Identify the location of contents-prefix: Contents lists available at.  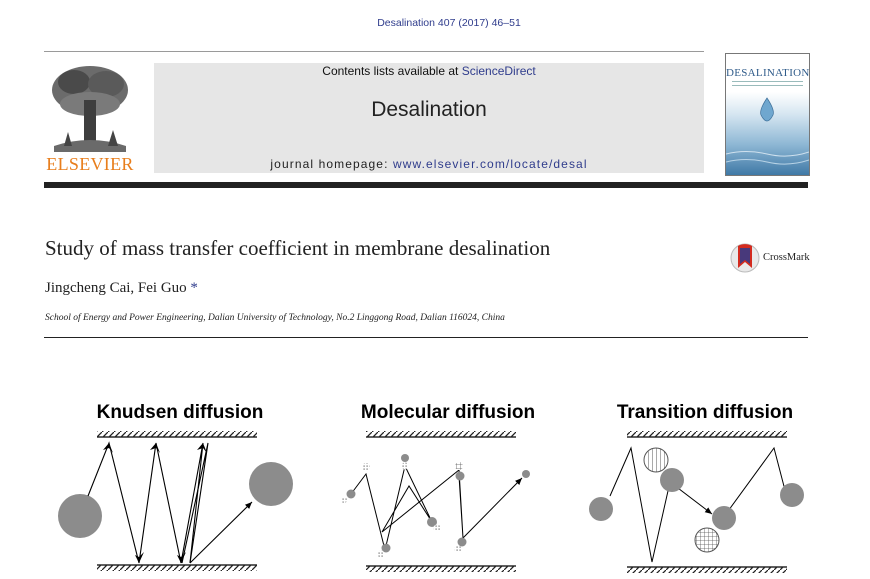
(392, 71).